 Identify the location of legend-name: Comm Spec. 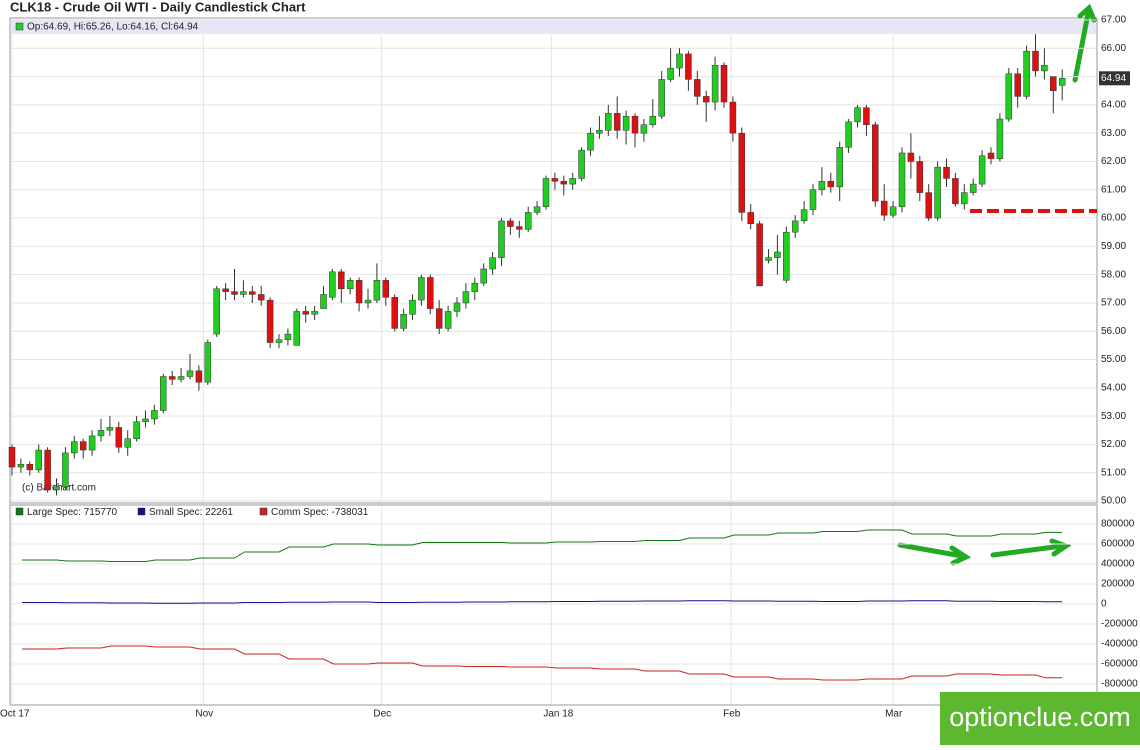
(298, 512).